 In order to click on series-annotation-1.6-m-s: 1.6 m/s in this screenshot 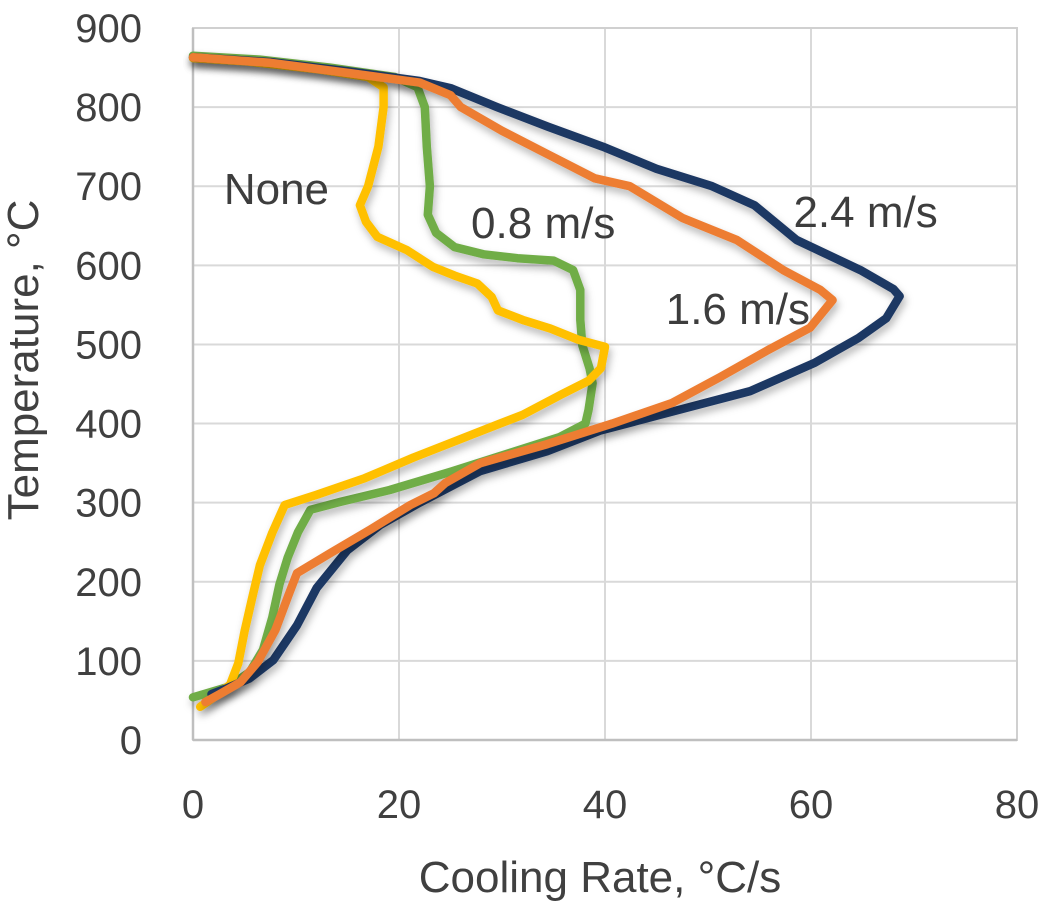, I will do `click(738, 309)`.